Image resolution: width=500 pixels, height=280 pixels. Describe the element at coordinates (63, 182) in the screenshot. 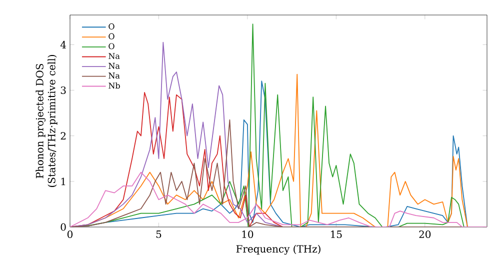

I see `y-tick-label: 1` at that location.